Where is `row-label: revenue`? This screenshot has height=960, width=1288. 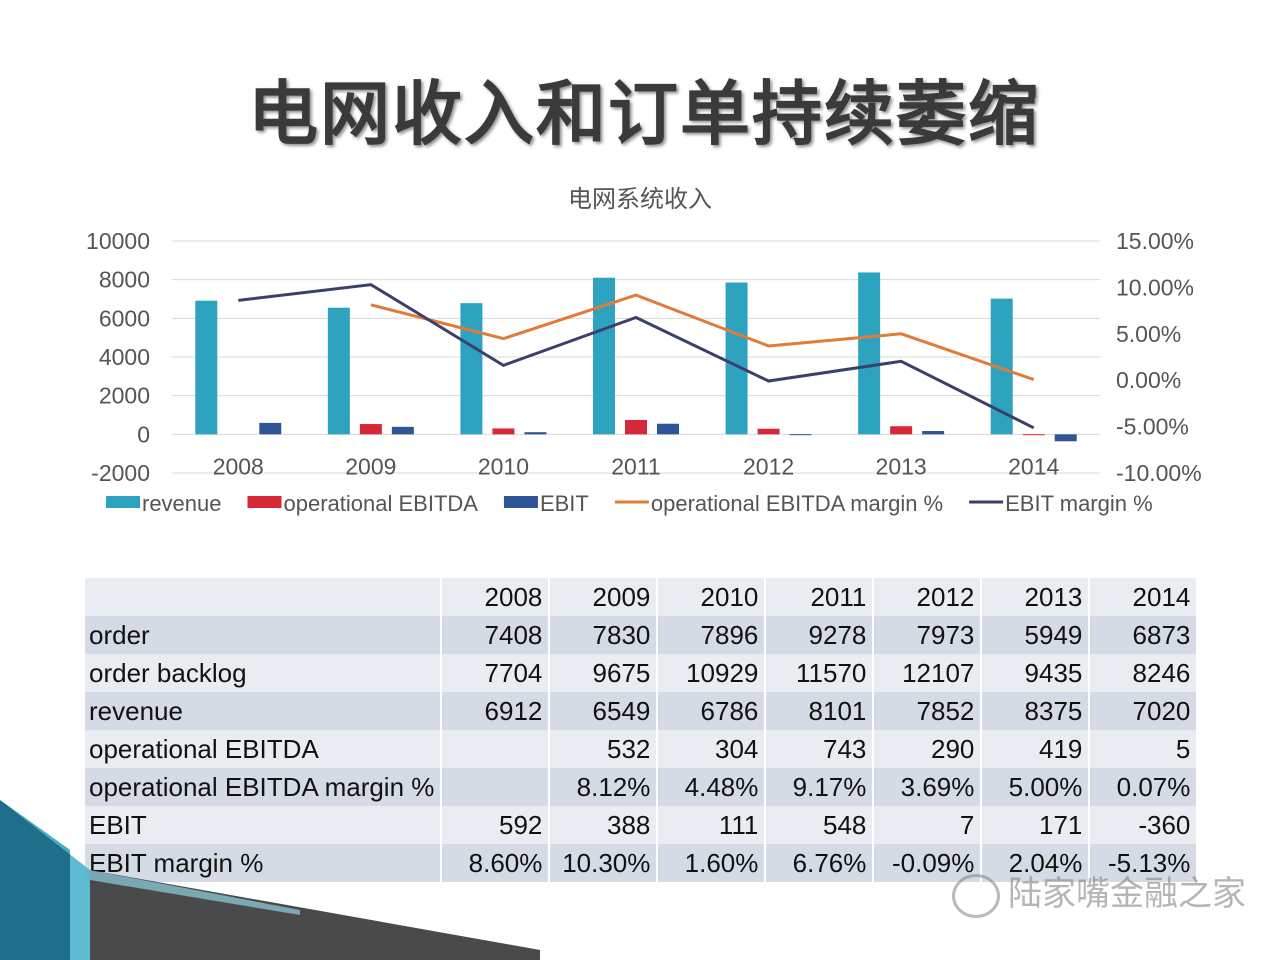
row-label: revenue is located at coordinates (263, 711).